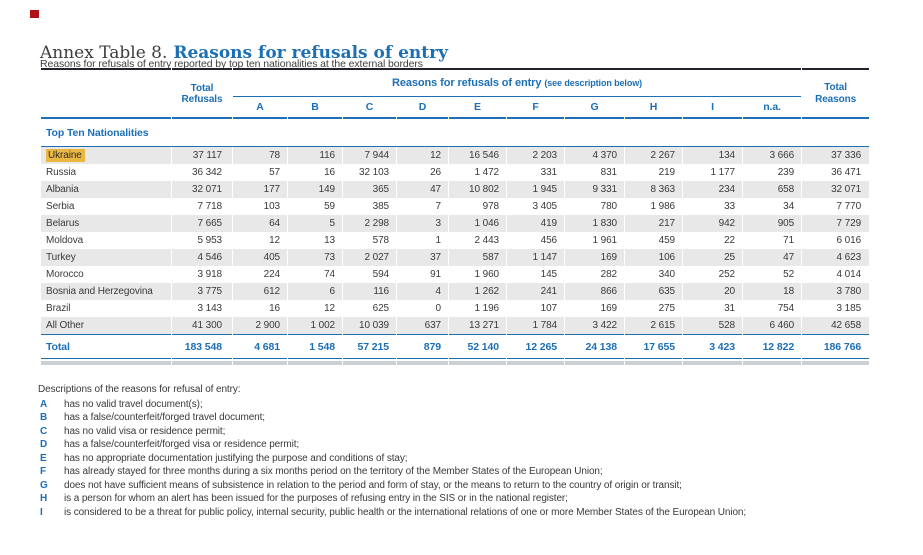 The height and width of the screenshot is (555, 923). What do you see at coordinates (712, 223) in the screenshot?
I see `value-cell: 942` at bounding box center [712, 223].